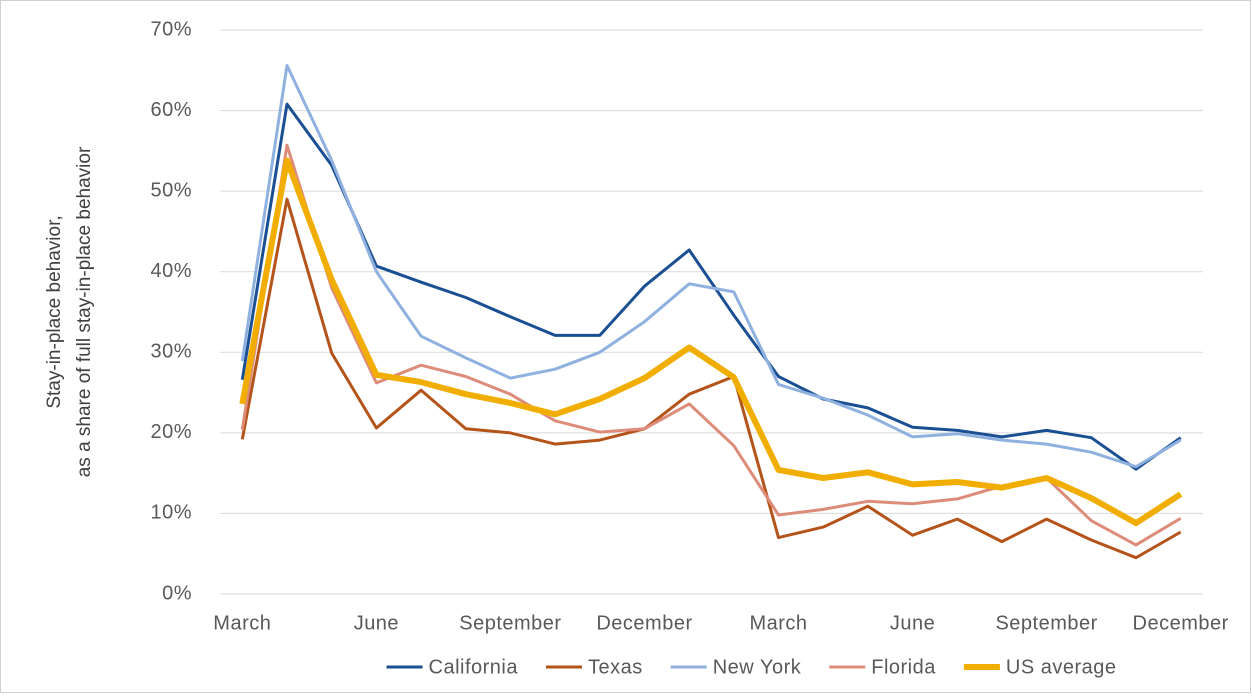 Image resolution: width=1252 pixels, height=699 pixels. Describe the element at coordinates (171, 513) in the screenshot. I see `y-tick-label: 10%` at that location.